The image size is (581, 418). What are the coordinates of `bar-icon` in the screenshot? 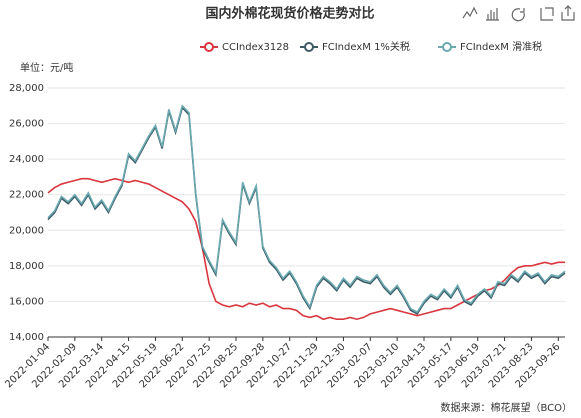 It's located at (492, 14).